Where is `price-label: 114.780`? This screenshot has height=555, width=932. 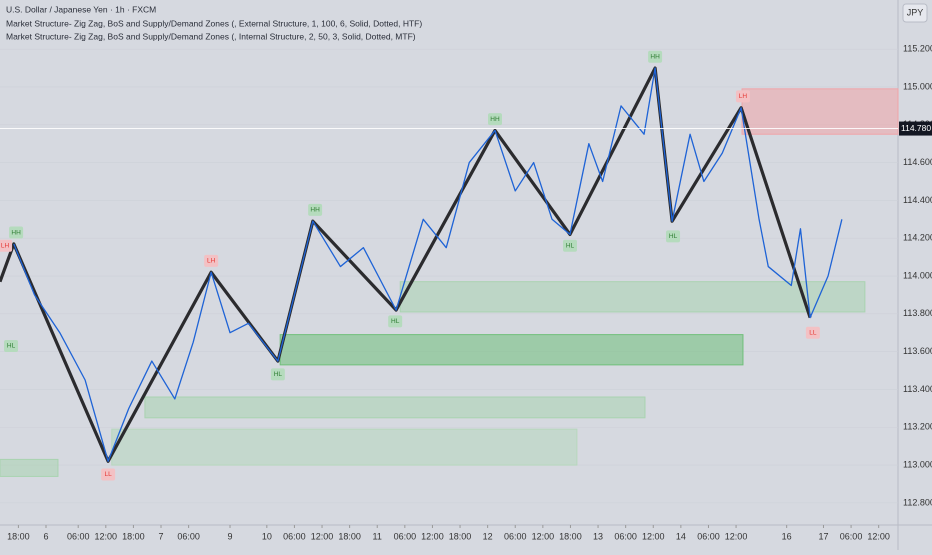
price-label: 114.780 is located at coordinates (916, 128).